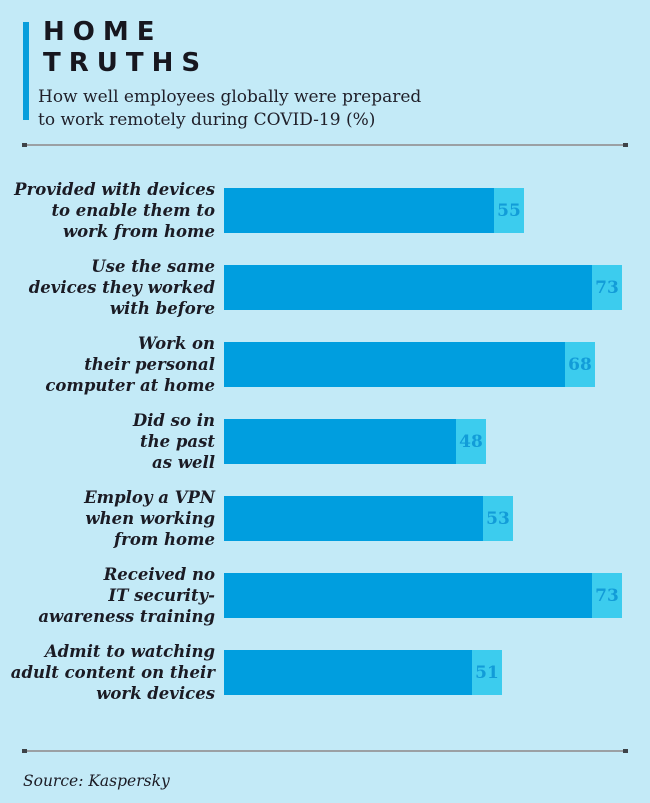 Image resolution: width=650 pixels, height=803 pixels. Describe the element at coordinates (149, 518) in the screenshot. I see `bar-label: Employ a VPN when working from home` at that location.